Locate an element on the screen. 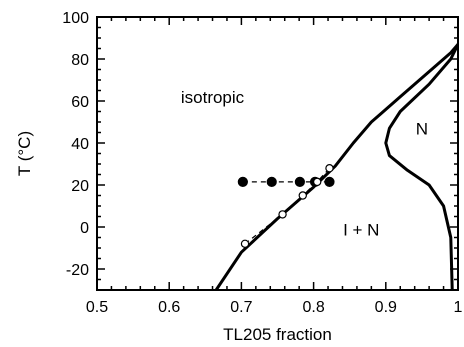 The height and width of the screenshot is (347, 464). x-tick-label: 0.5 is located at coordinates (97, 307).